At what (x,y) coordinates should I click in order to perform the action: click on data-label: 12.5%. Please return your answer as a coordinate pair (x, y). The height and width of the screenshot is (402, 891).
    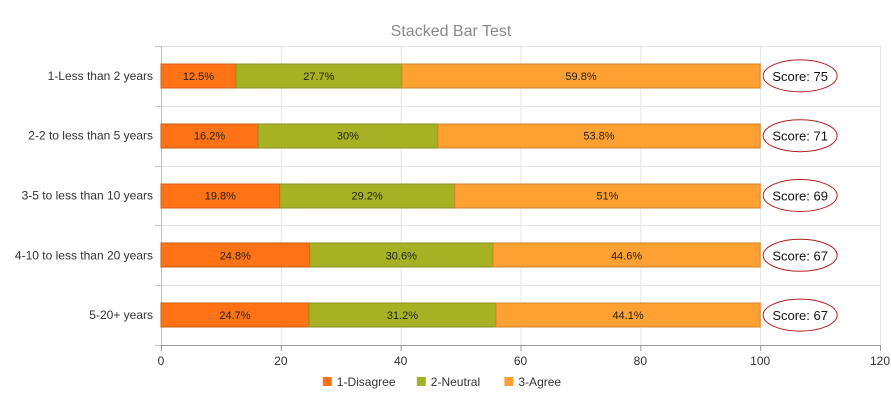
    Looking at the image, I should click on (198, 77).